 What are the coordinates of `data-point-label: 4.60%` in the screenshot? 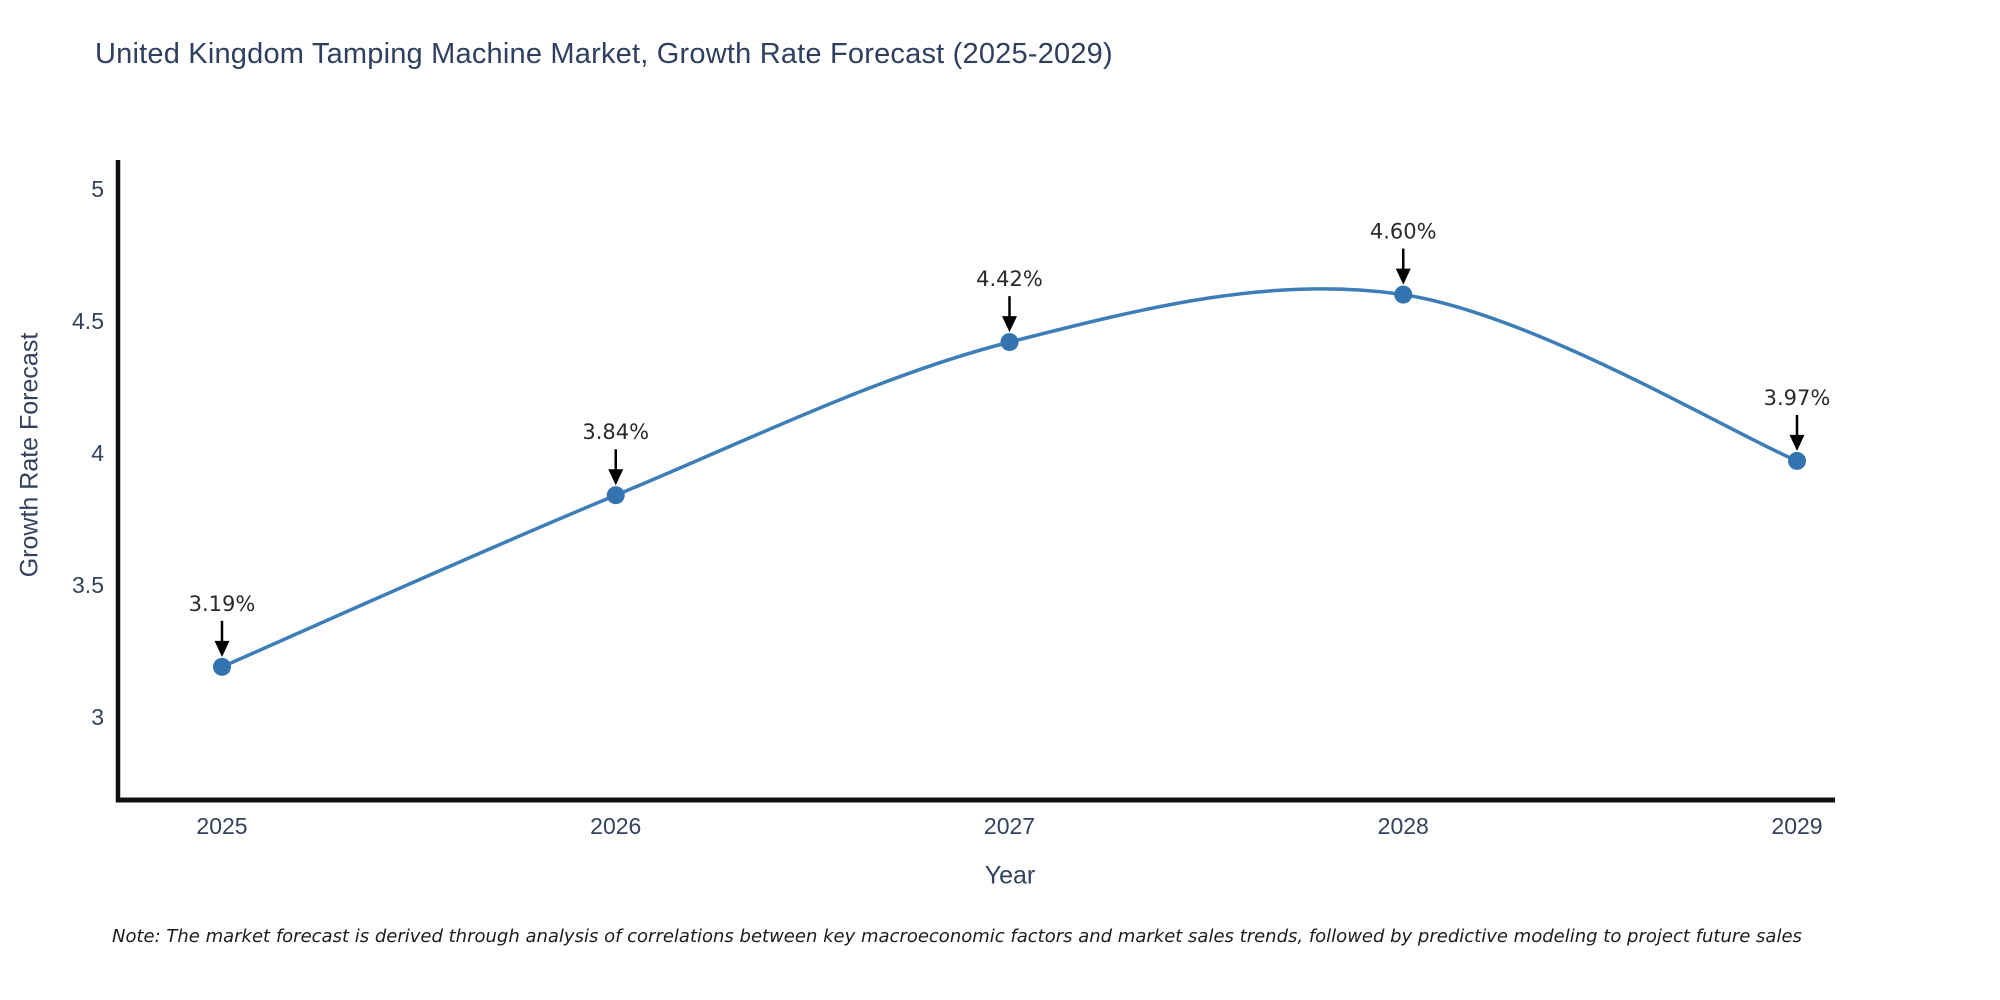 It's located at (1403, 232).